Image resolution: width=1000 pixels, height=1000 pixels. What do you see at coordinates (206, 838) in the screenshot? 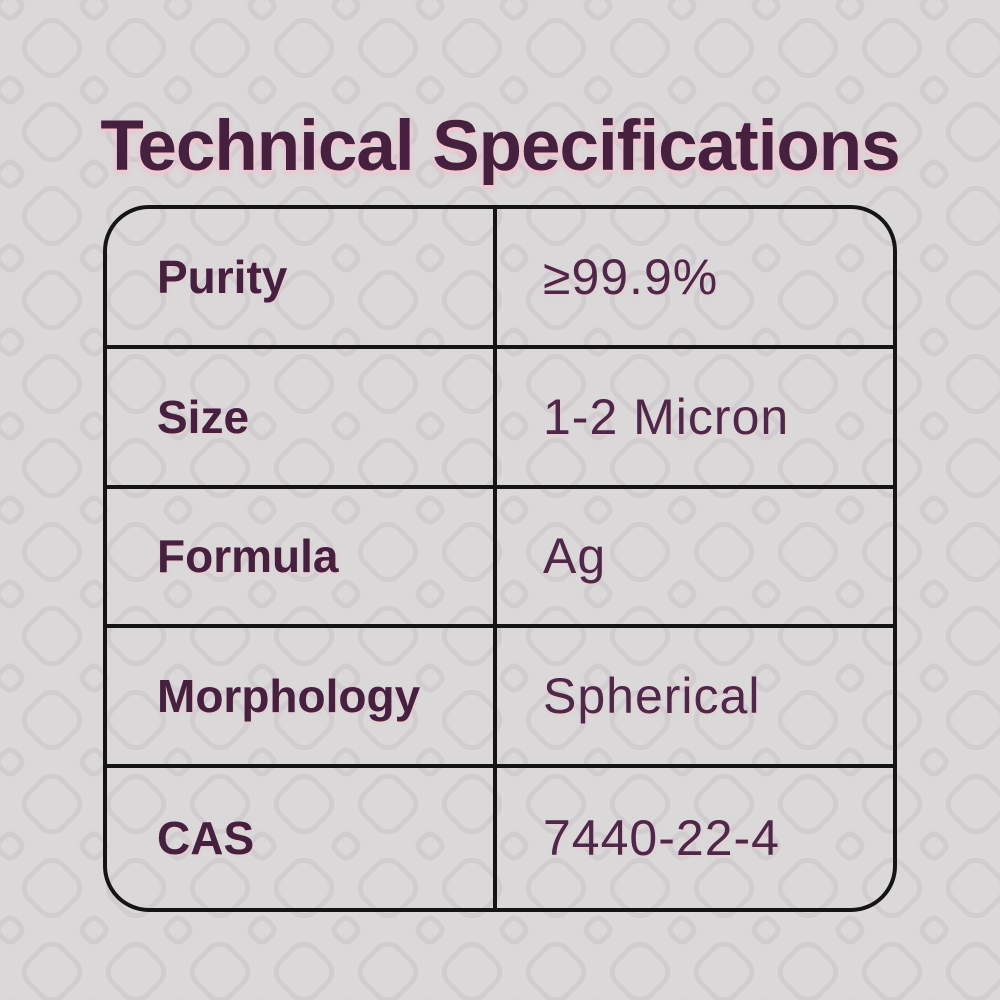
I see `spec-label-text: CAS` at bounding box center [206, 838].